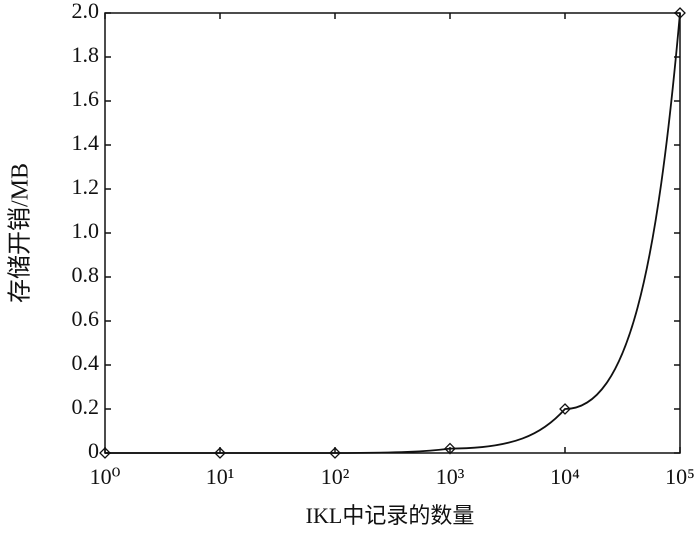  Describe the element at coordinates (86, 406) in the screenshot. I see `y-tick-label: 0.2` at that location.